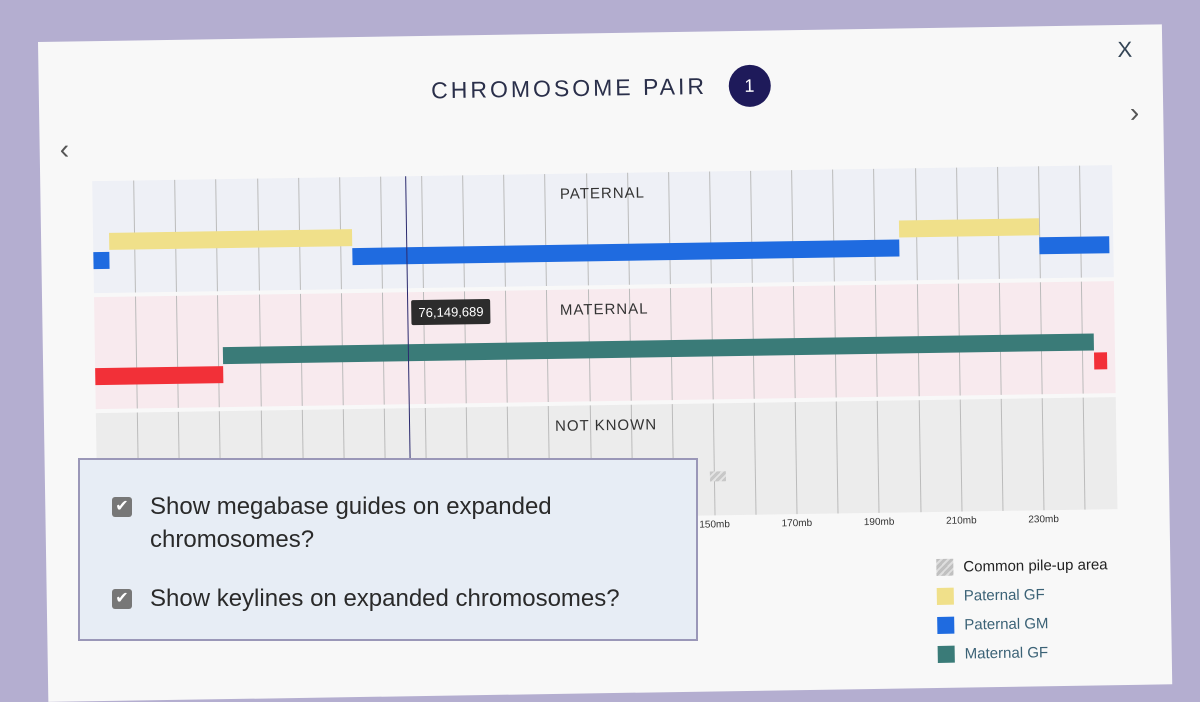  Describe the element at coordinates (602, 193) in the screenshot. I see `lane-label: PATERNAL` at that location.